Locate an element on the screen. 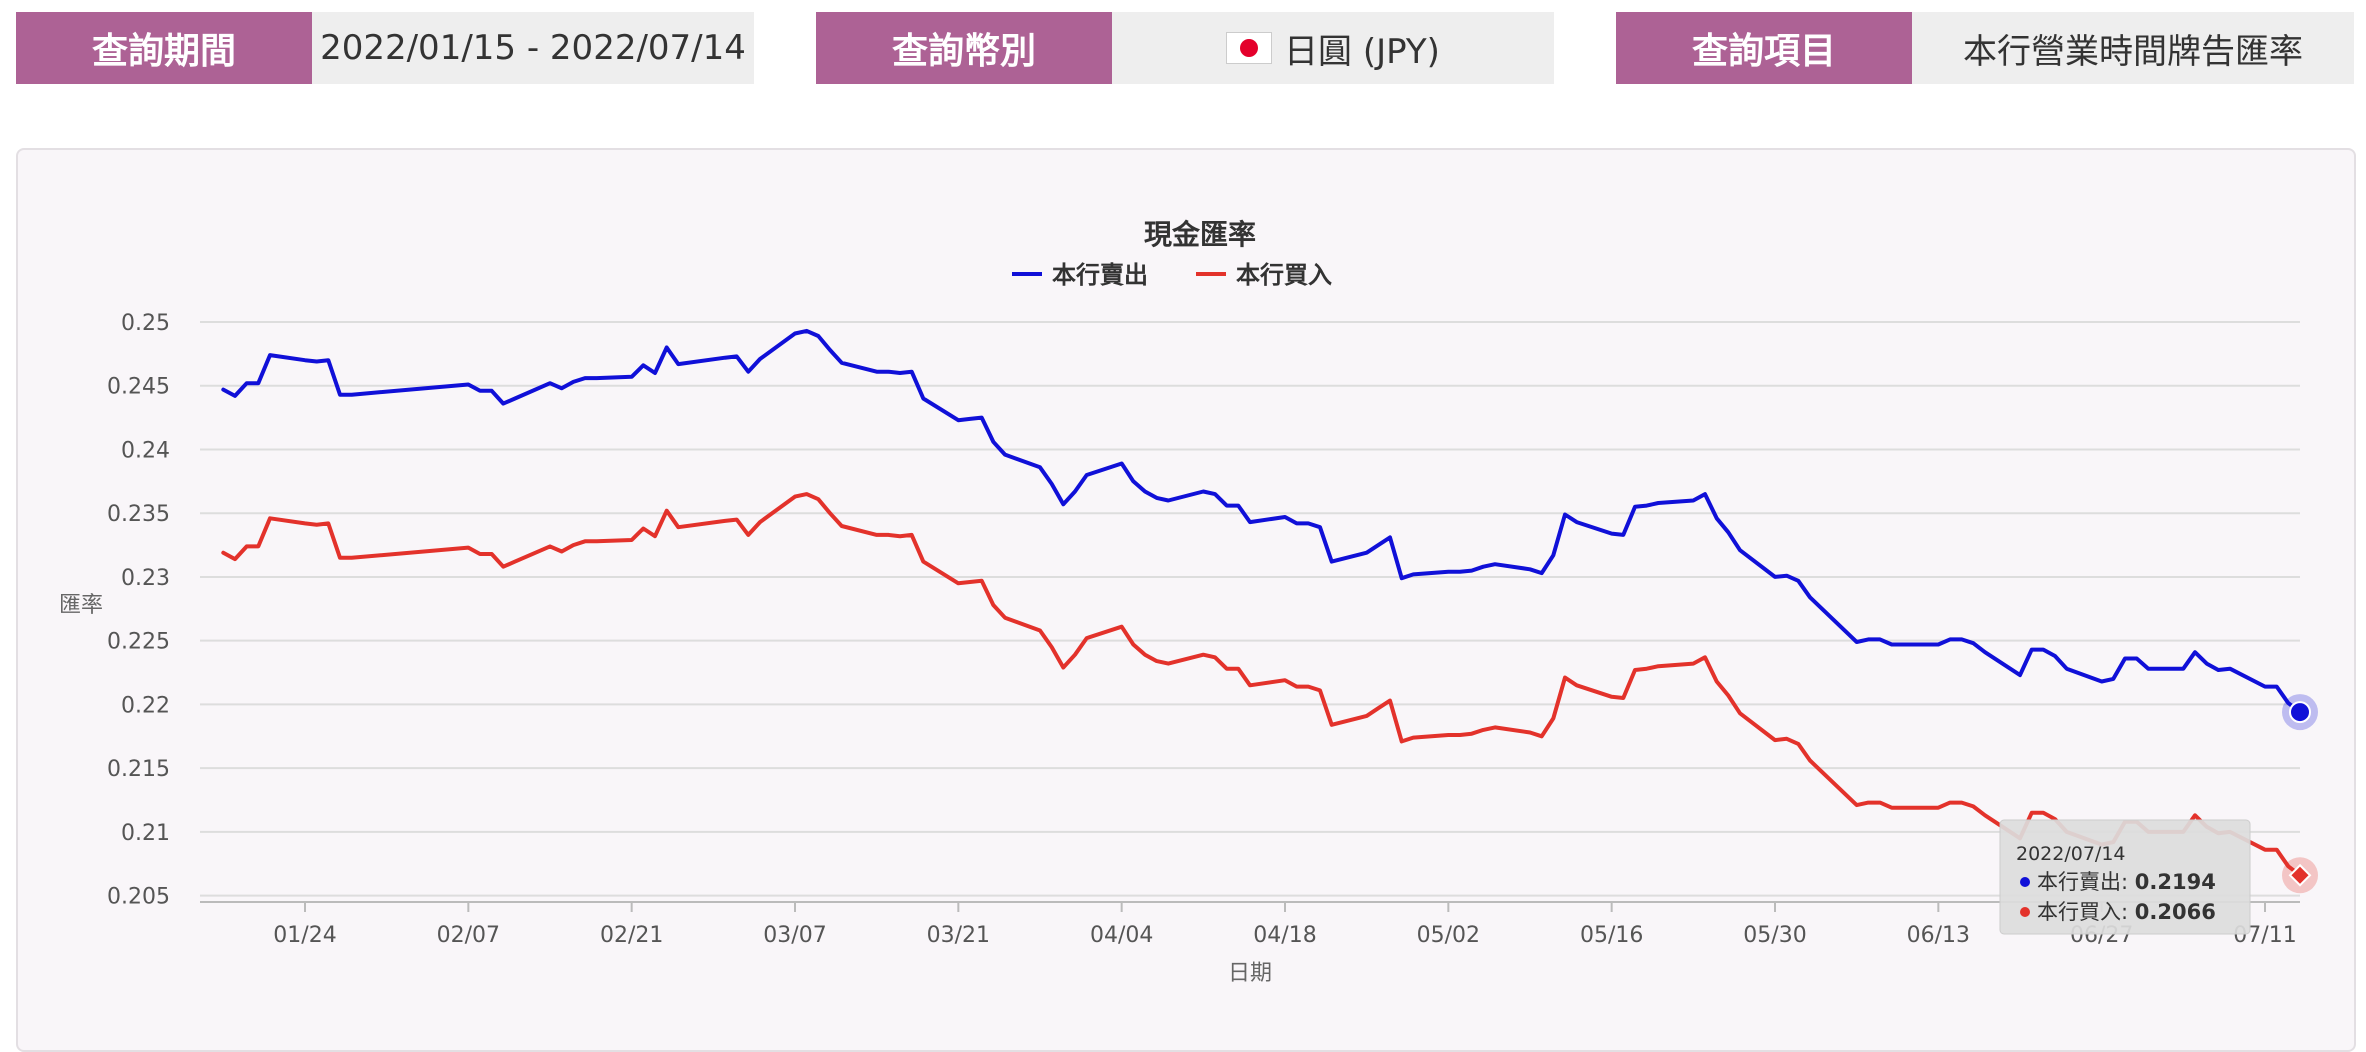 The height and width of the screenshot is (1052, 2366). tooltip: 2022/07/14 本行賣出: 0.2194 本行買入: 0.2066 is located at coordinates (2125, 877).